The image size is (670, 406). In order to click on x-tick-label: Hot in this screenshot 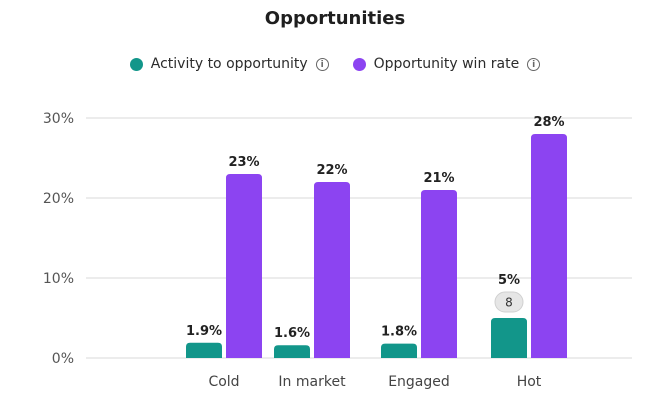, I will do `click(529, 382)`.